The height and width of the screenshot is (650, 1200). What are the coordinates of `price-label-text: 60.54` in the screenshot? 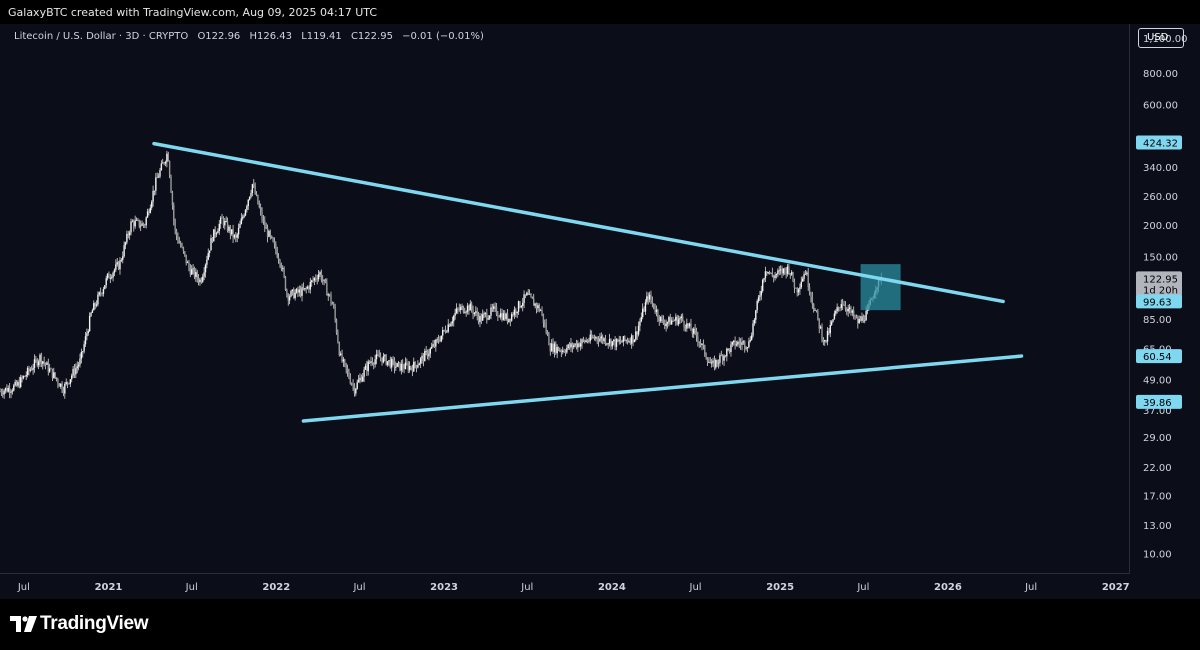 It's located at (1157, 357).